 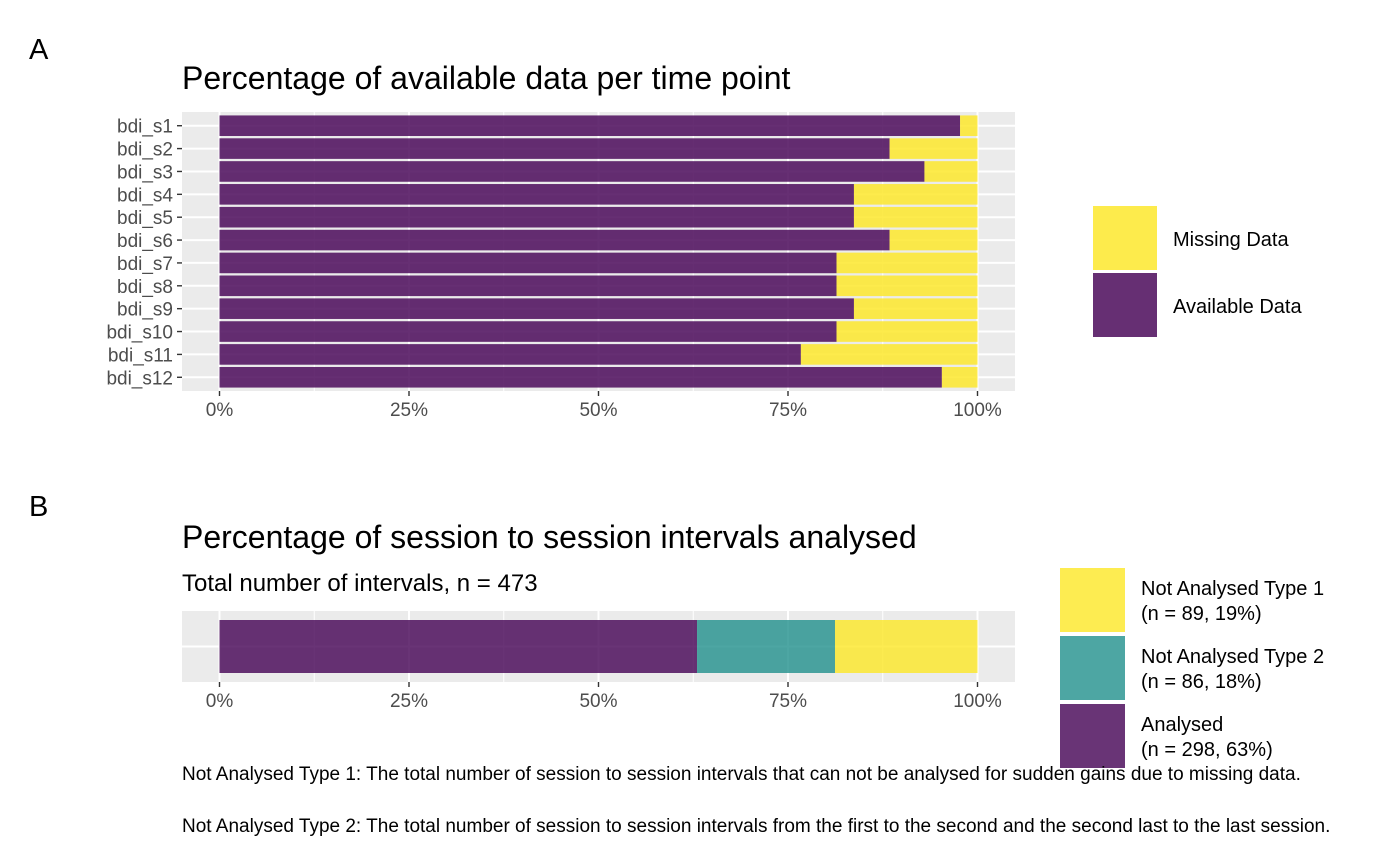 I want to click on panel-b-legend-count: (n = 86, 18%), so click(x=1201, y=682).